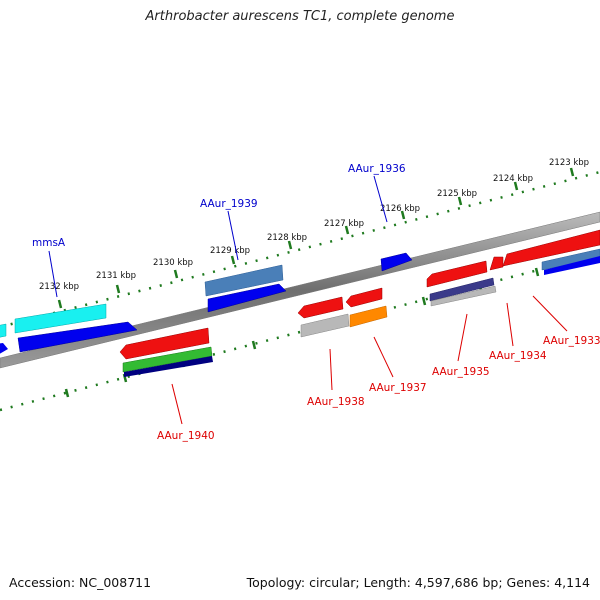  Describe the element at coordinates (571, 341) in the screenshot. I see `gene-label-AAur-1933: AAur_1933` at that location.